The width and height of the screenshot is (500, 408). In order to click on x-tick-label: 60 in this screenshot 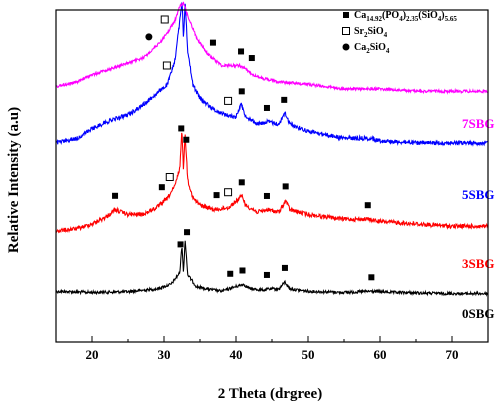, I will do `click(380, 354)`.